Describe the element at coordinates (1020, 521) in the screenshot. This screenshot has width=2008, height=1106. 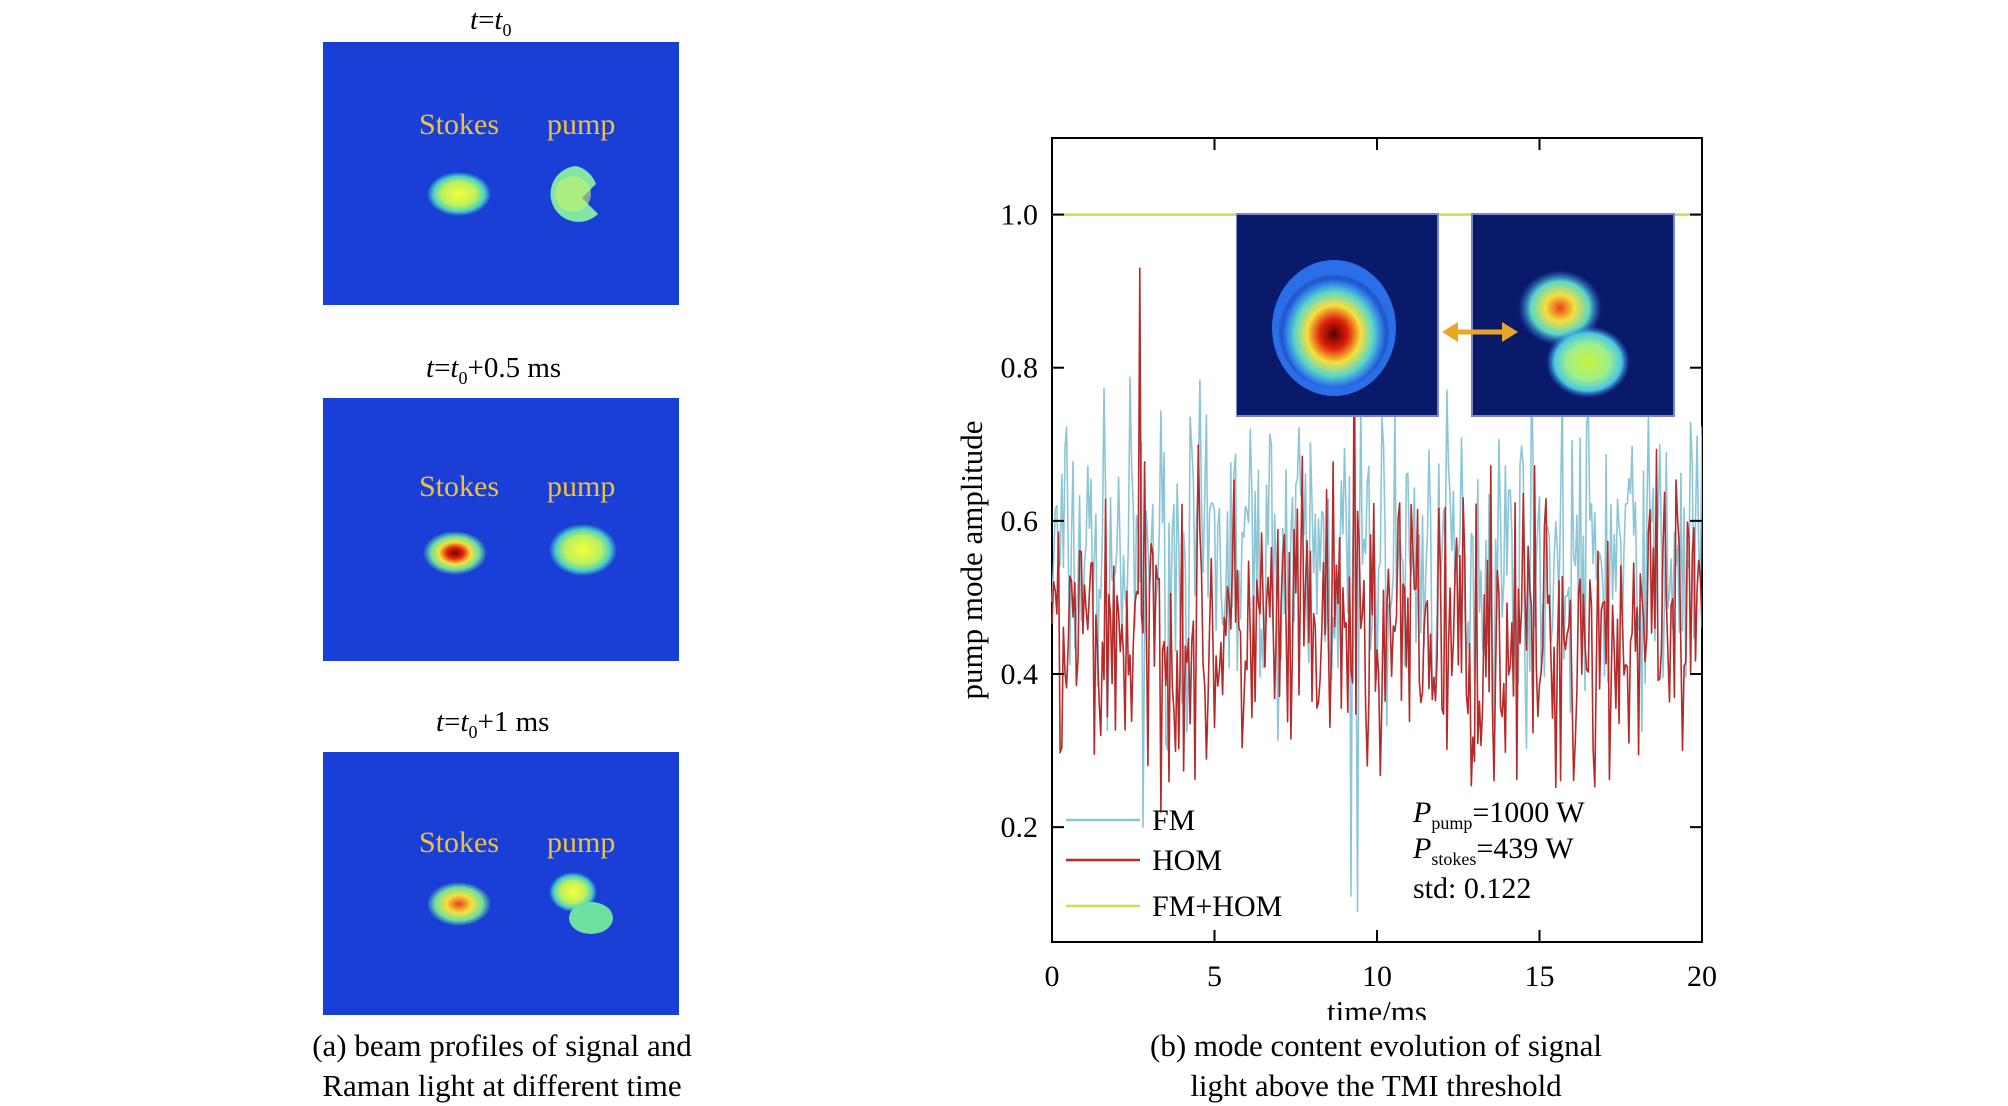
I see `y-tick-label: 0.6` at that location.